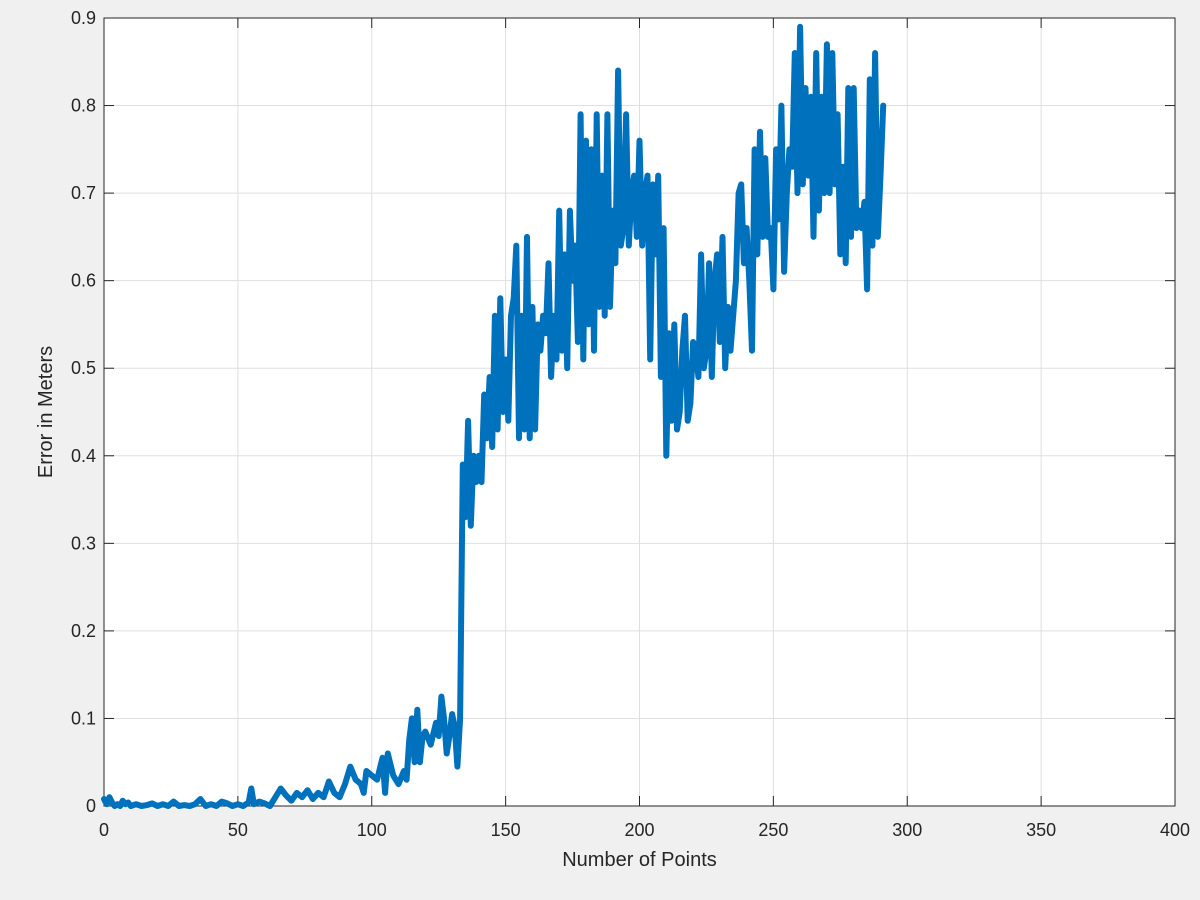 Image resolution: width=1200 pixels, height=900 pixels. I want to click on x-tick-label: 400, so click(1175, 830).